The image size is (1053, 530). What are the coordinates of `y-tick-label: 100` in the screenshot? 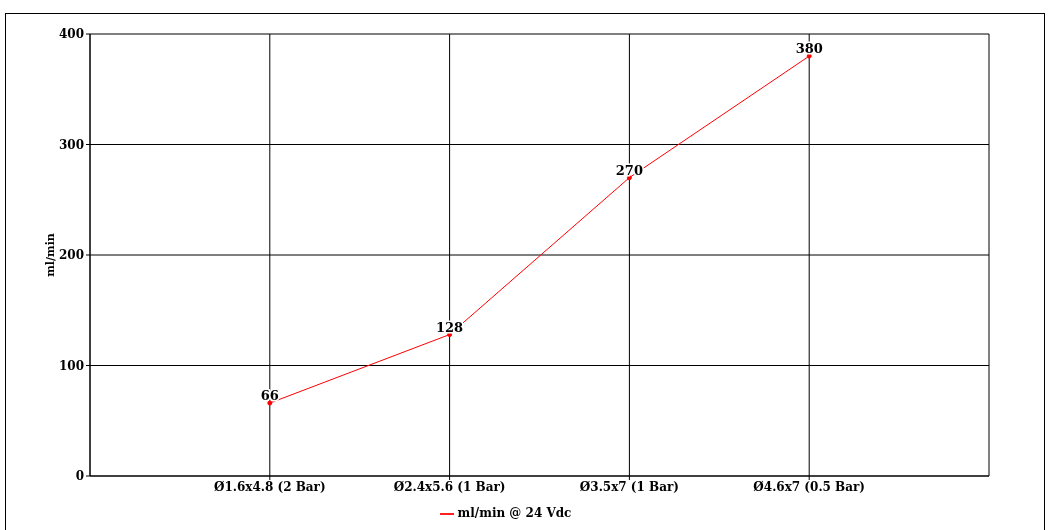 It's located at (71, 365).